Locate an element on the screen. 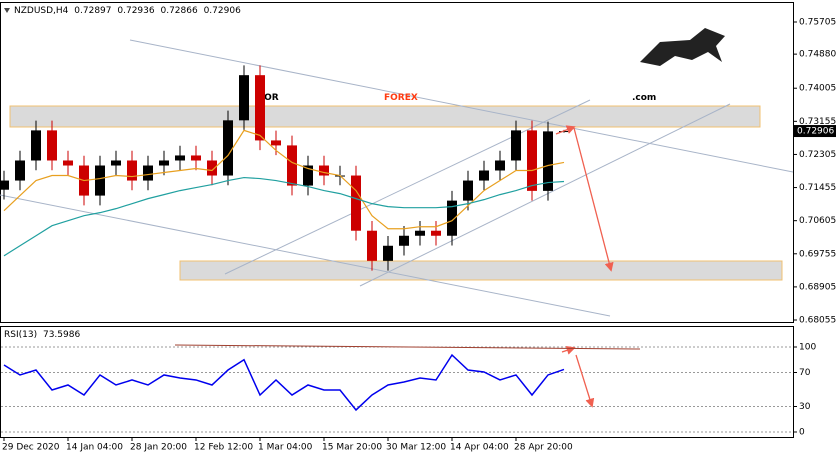 The height and width of the screenshot is (458, 838). symbol: NZDUSD,H4 is located at coordinates (41, 11).